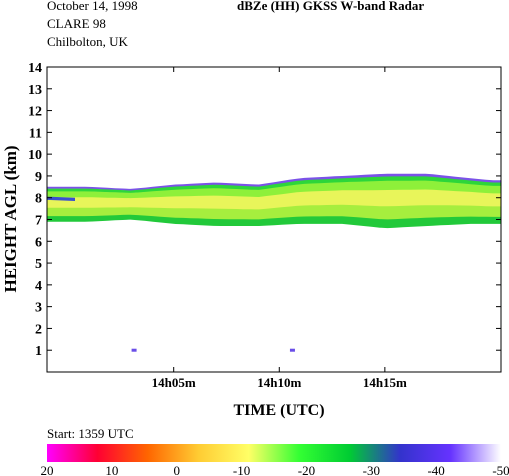  Describe the element at coordinates (38, 199) in the screenshot. I see `y-tick-label: 8` at that location.